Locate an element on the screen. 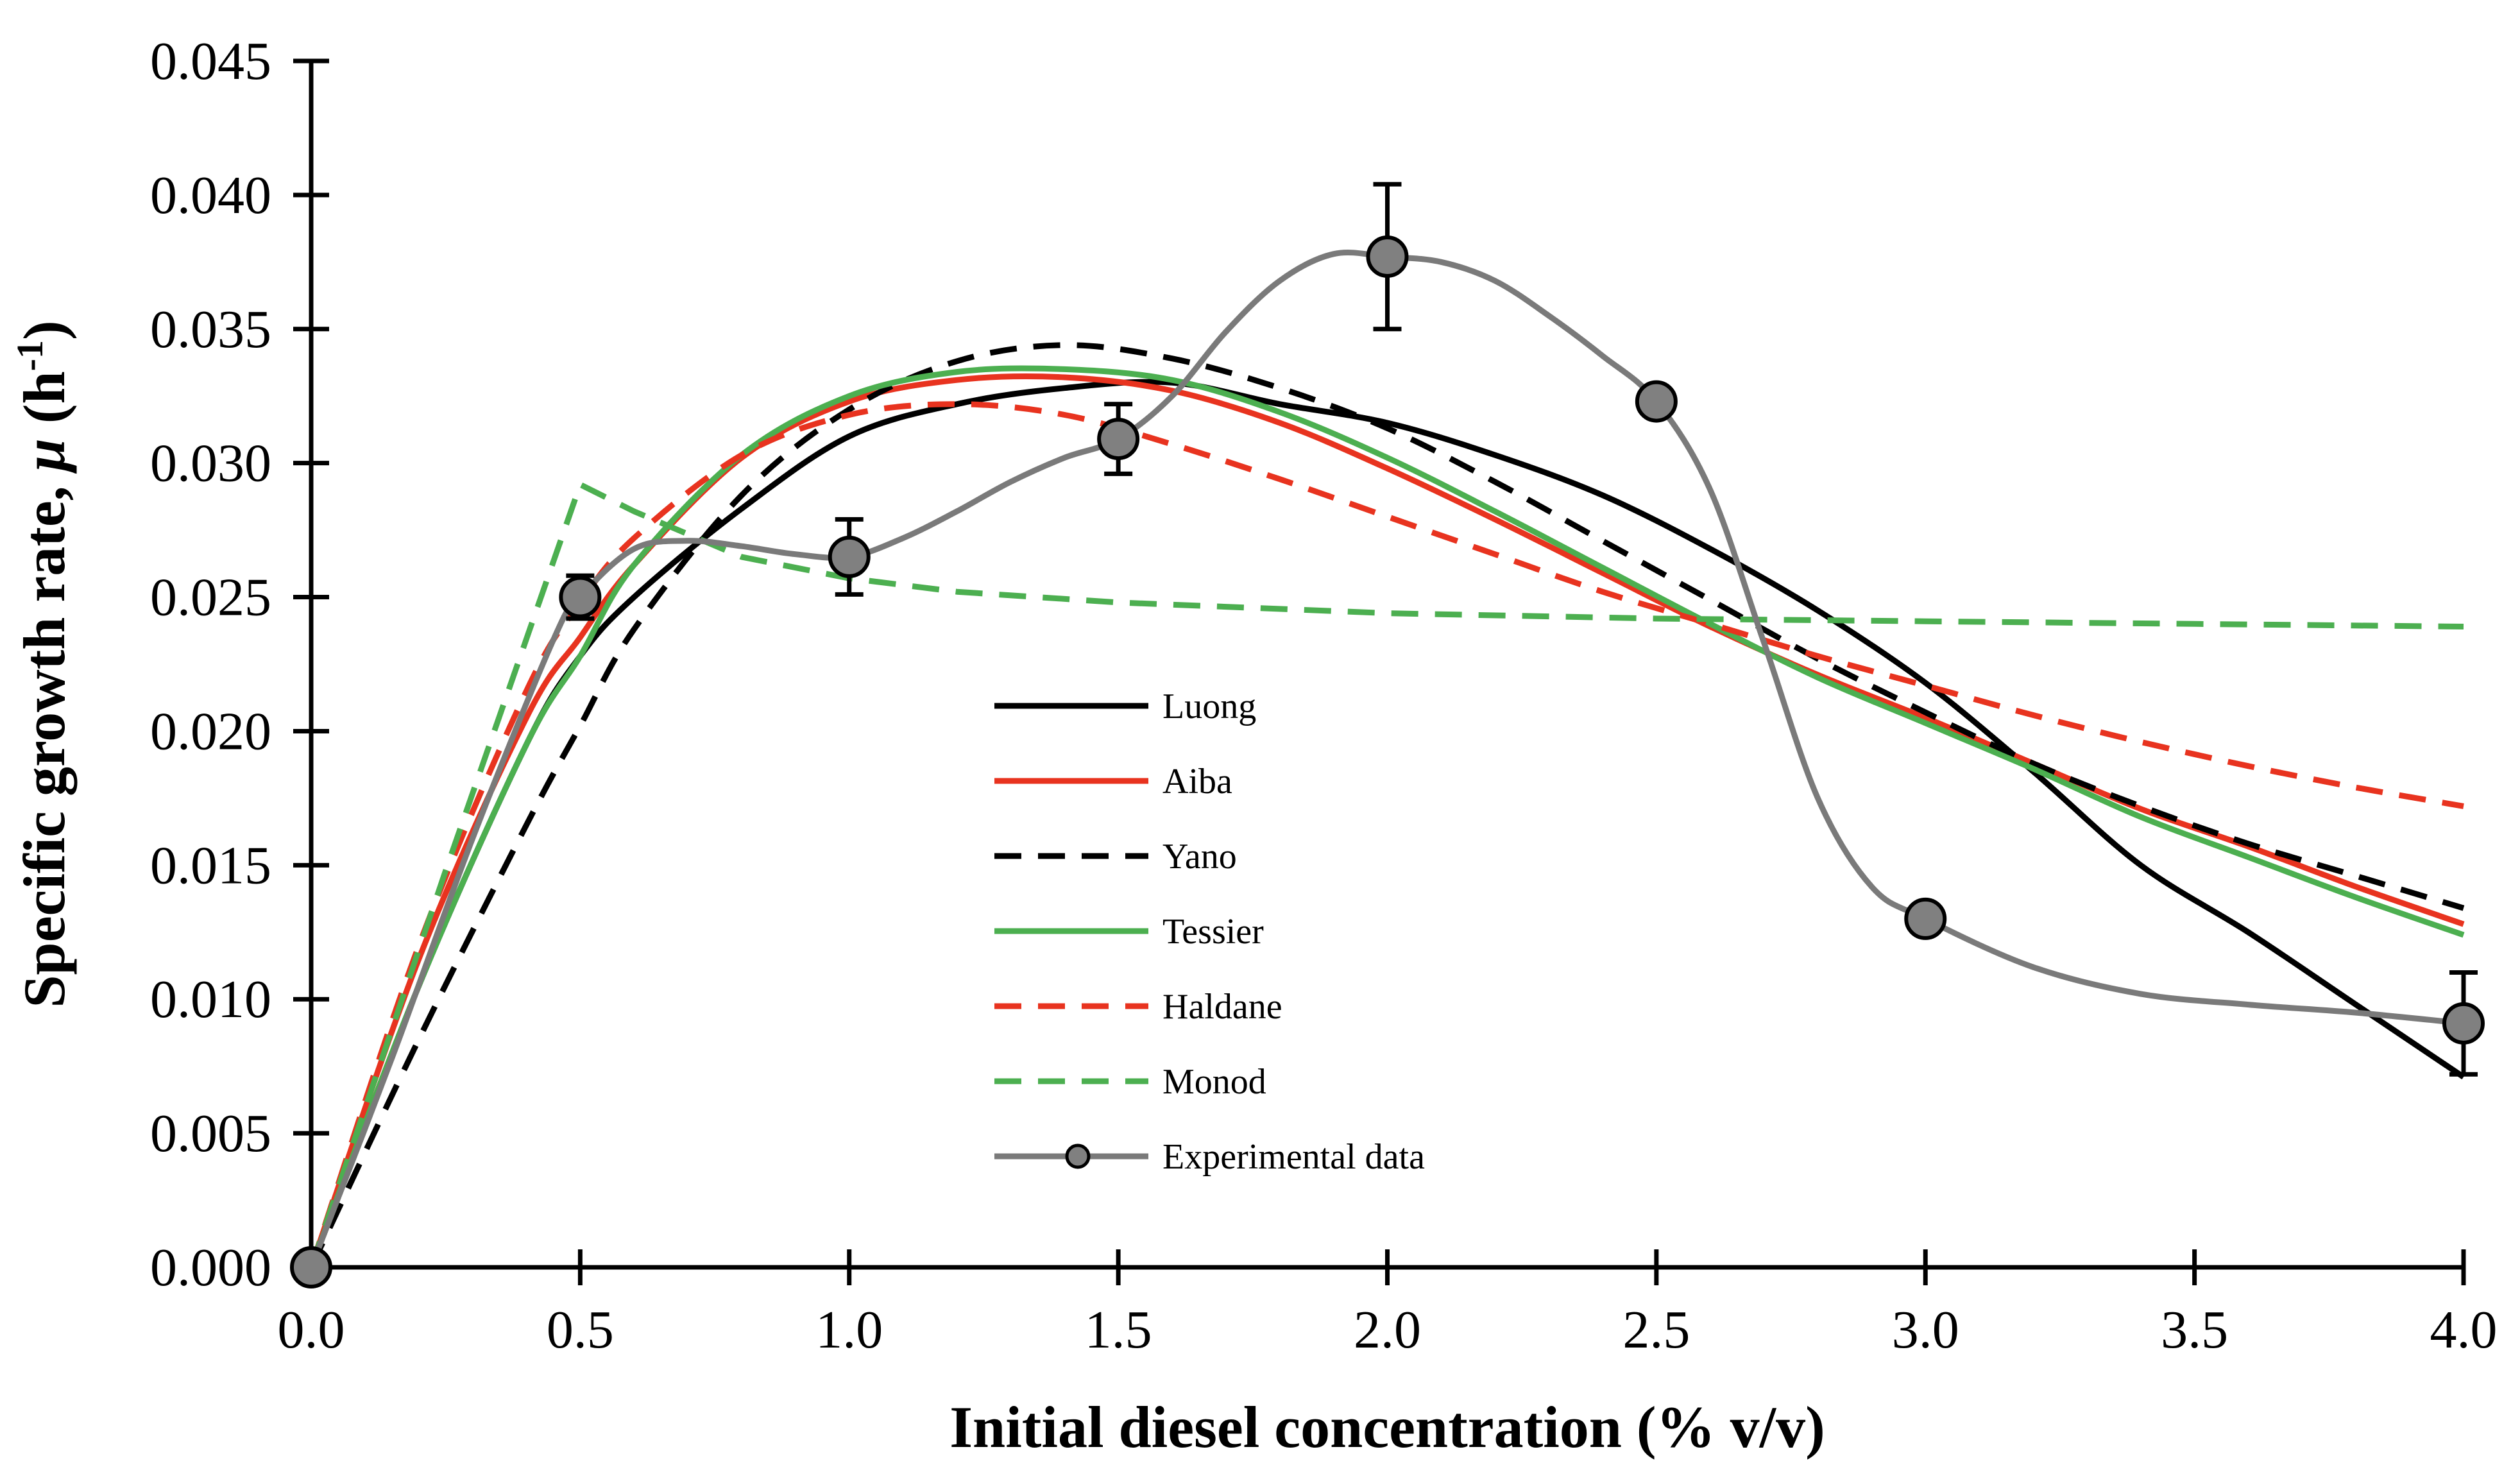 Image resolution: width=2520 pixels, height=1481 pixels. y-tick-label: 0.040 is located at coordinates (210, 196).